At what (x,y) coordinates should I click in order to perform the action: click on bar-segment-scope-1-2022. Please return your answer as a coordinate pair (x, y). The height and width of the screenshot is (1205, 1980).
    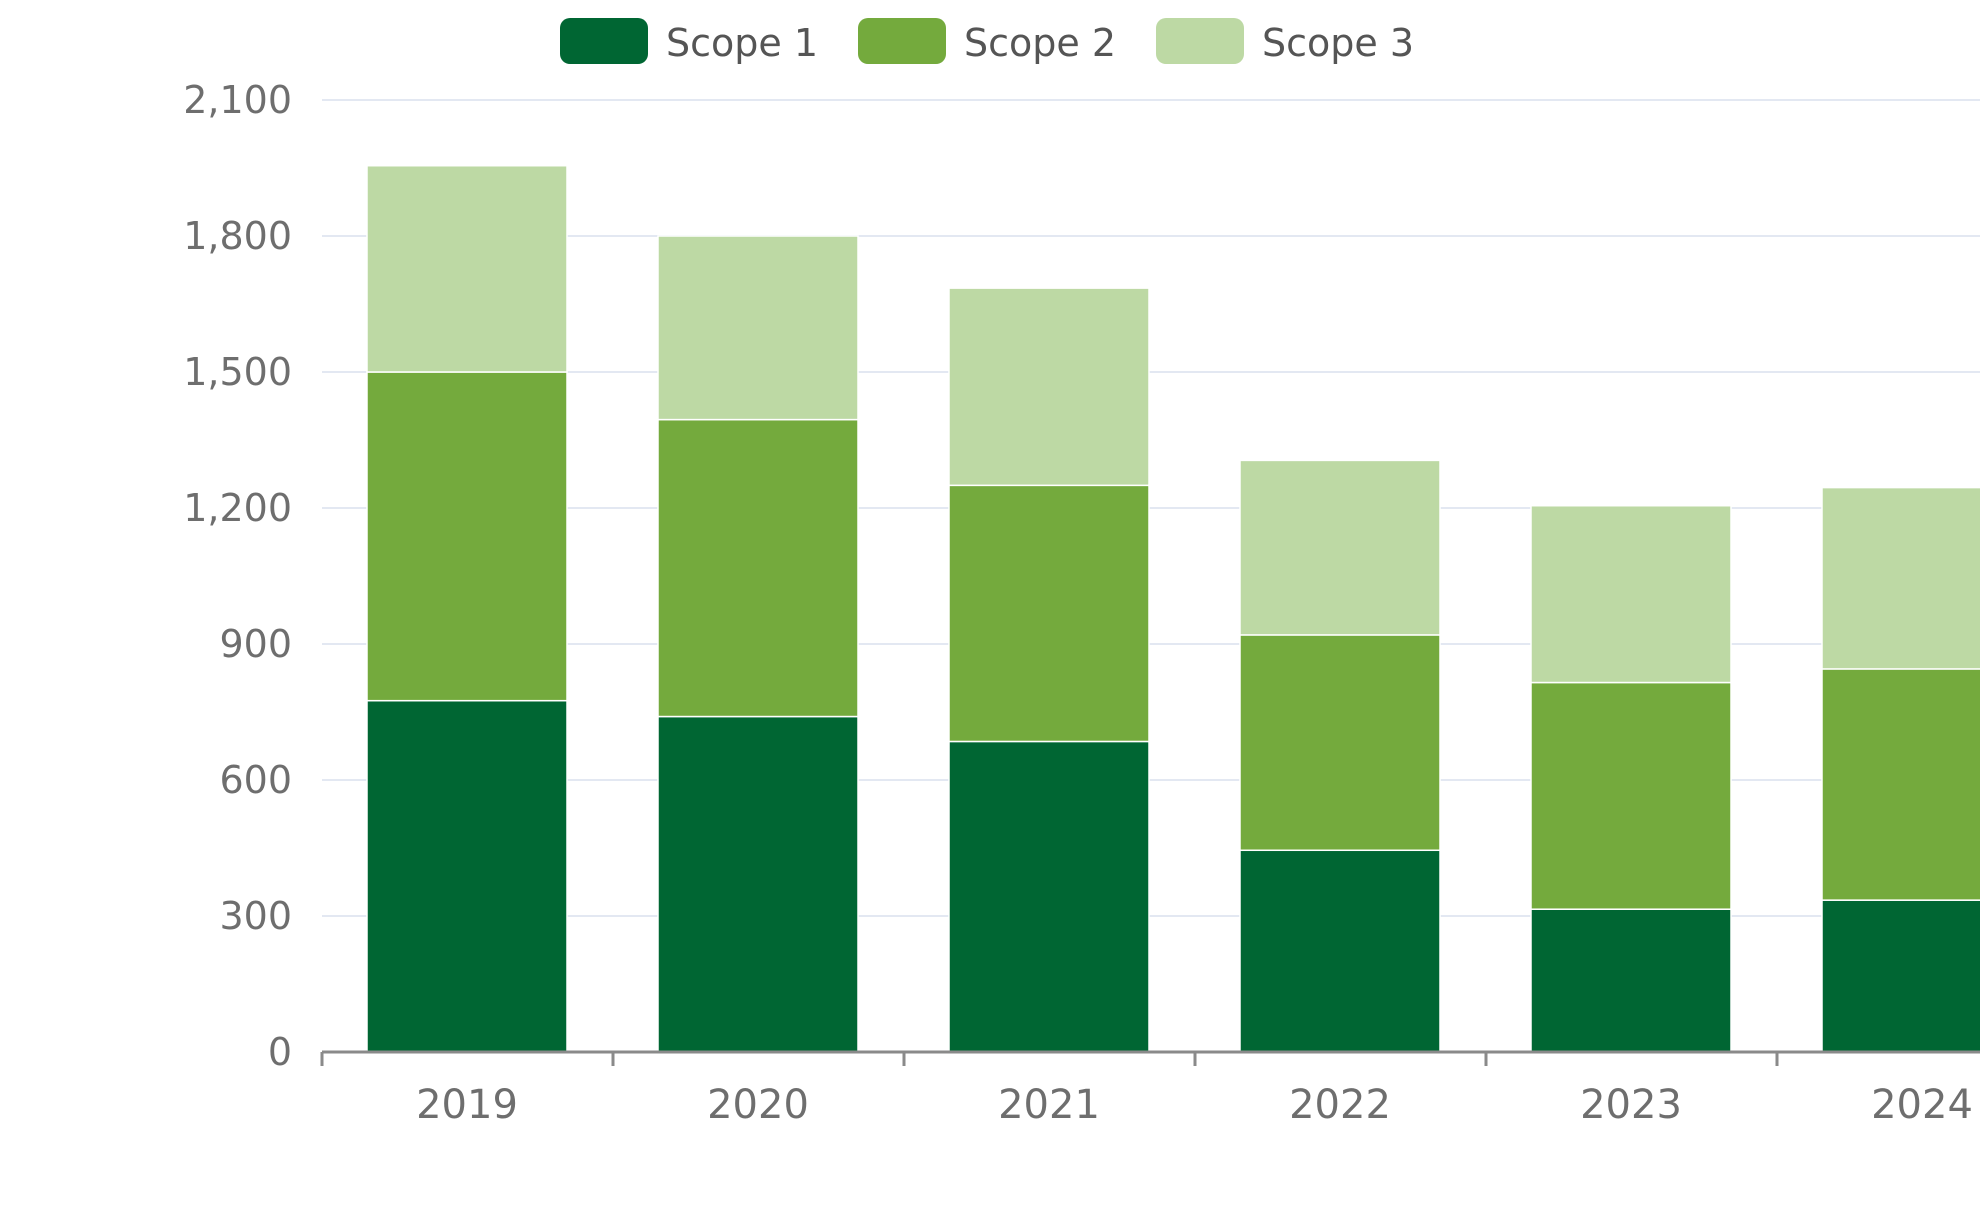
    Looking at the image, I should click on (1340, 951).